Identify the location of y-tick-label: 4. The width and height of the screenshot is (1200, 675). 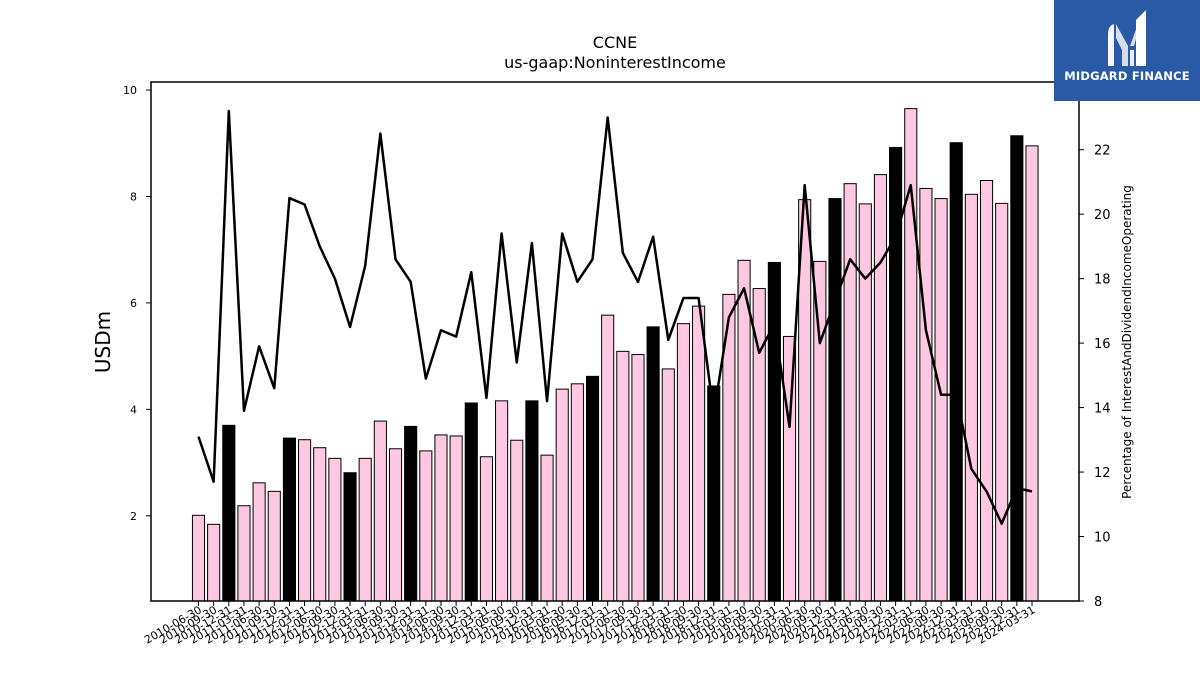
(133, 409).